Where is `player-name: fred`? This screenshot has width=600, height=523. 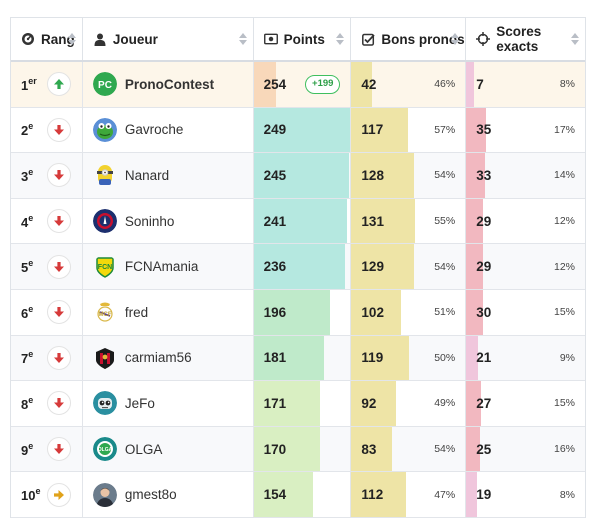
player-name: fred is located at coordinates (136, 312).